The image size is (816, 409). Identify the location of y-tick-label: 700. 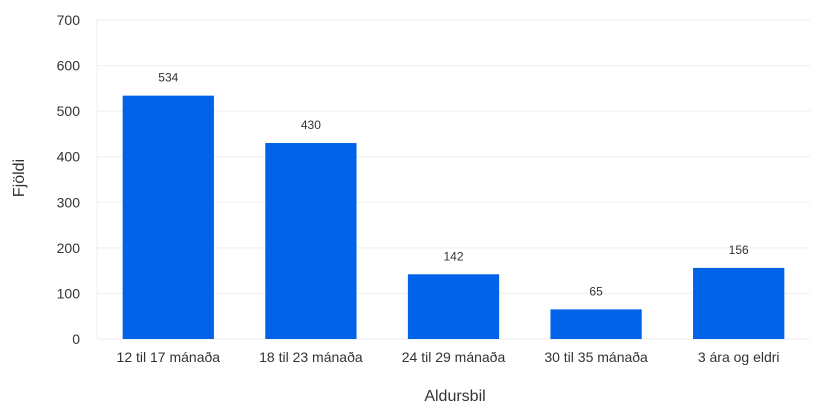
(69, 20).